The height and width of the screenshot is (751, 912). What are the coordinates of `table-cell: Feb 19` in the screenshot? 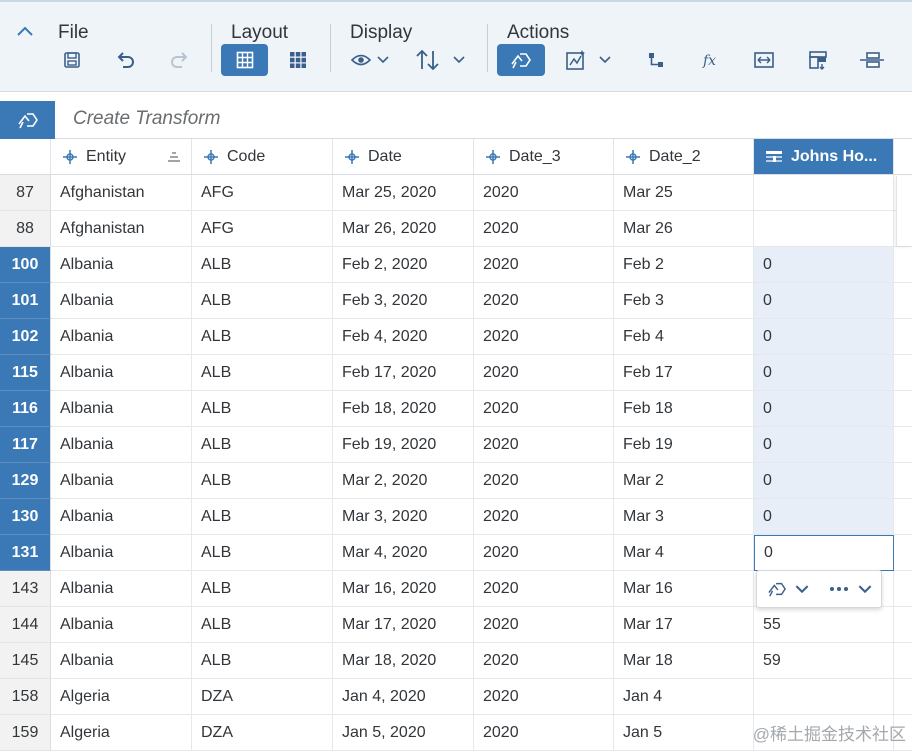 It's located at (684, 445).